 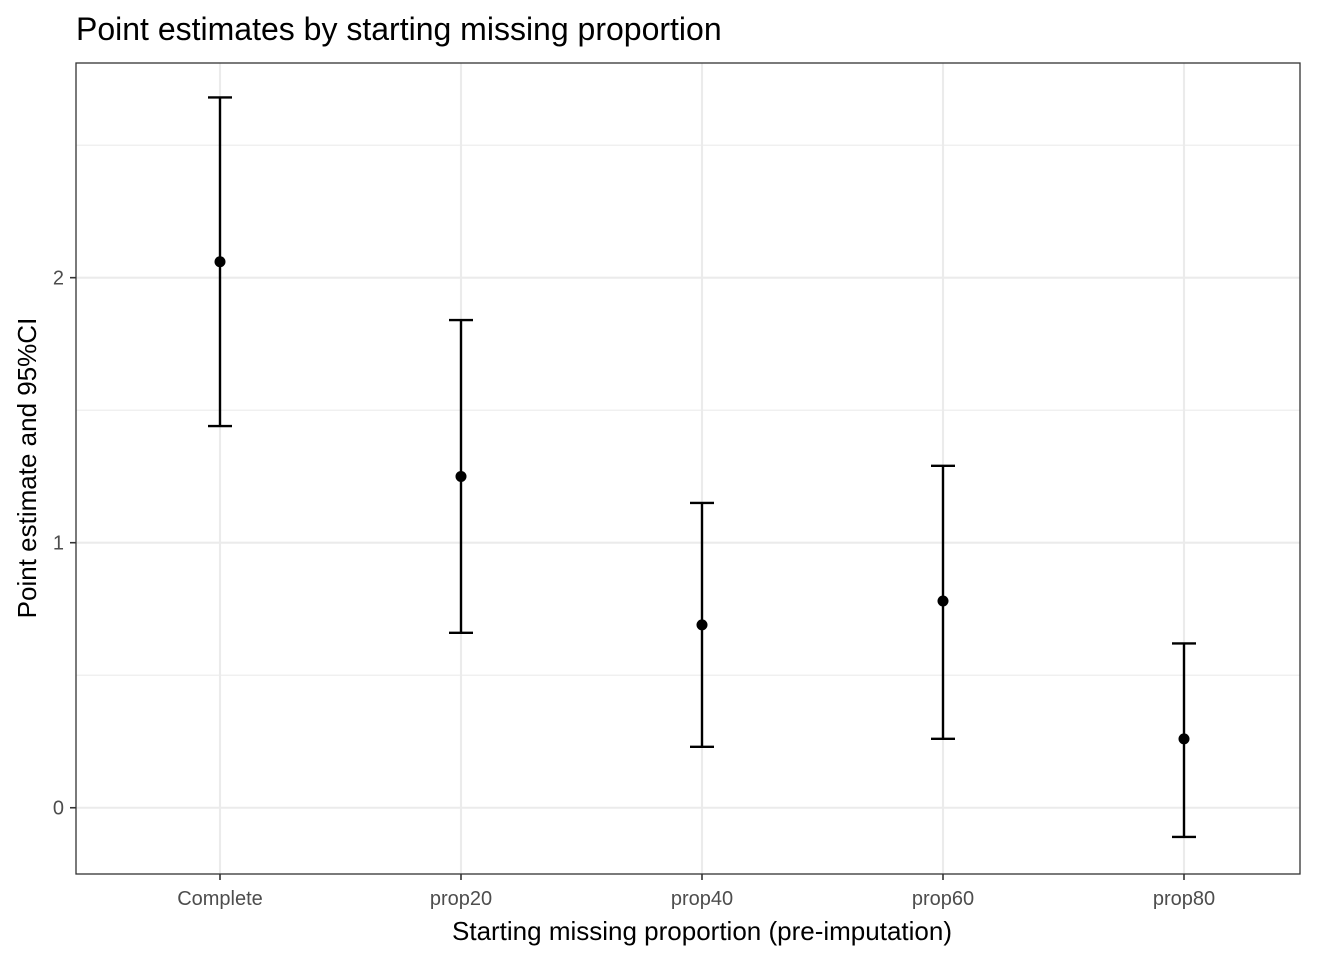 I want to click on errorbar-prop20, so click(x=461, y=476).